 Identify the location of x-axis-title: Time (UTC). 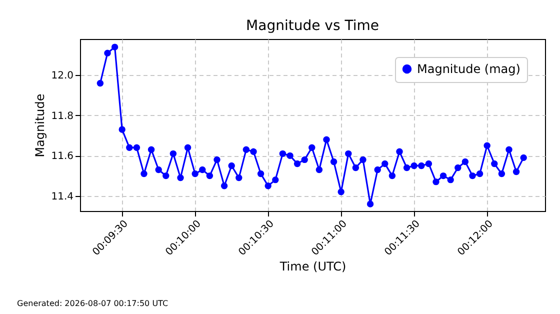
(312, 266).